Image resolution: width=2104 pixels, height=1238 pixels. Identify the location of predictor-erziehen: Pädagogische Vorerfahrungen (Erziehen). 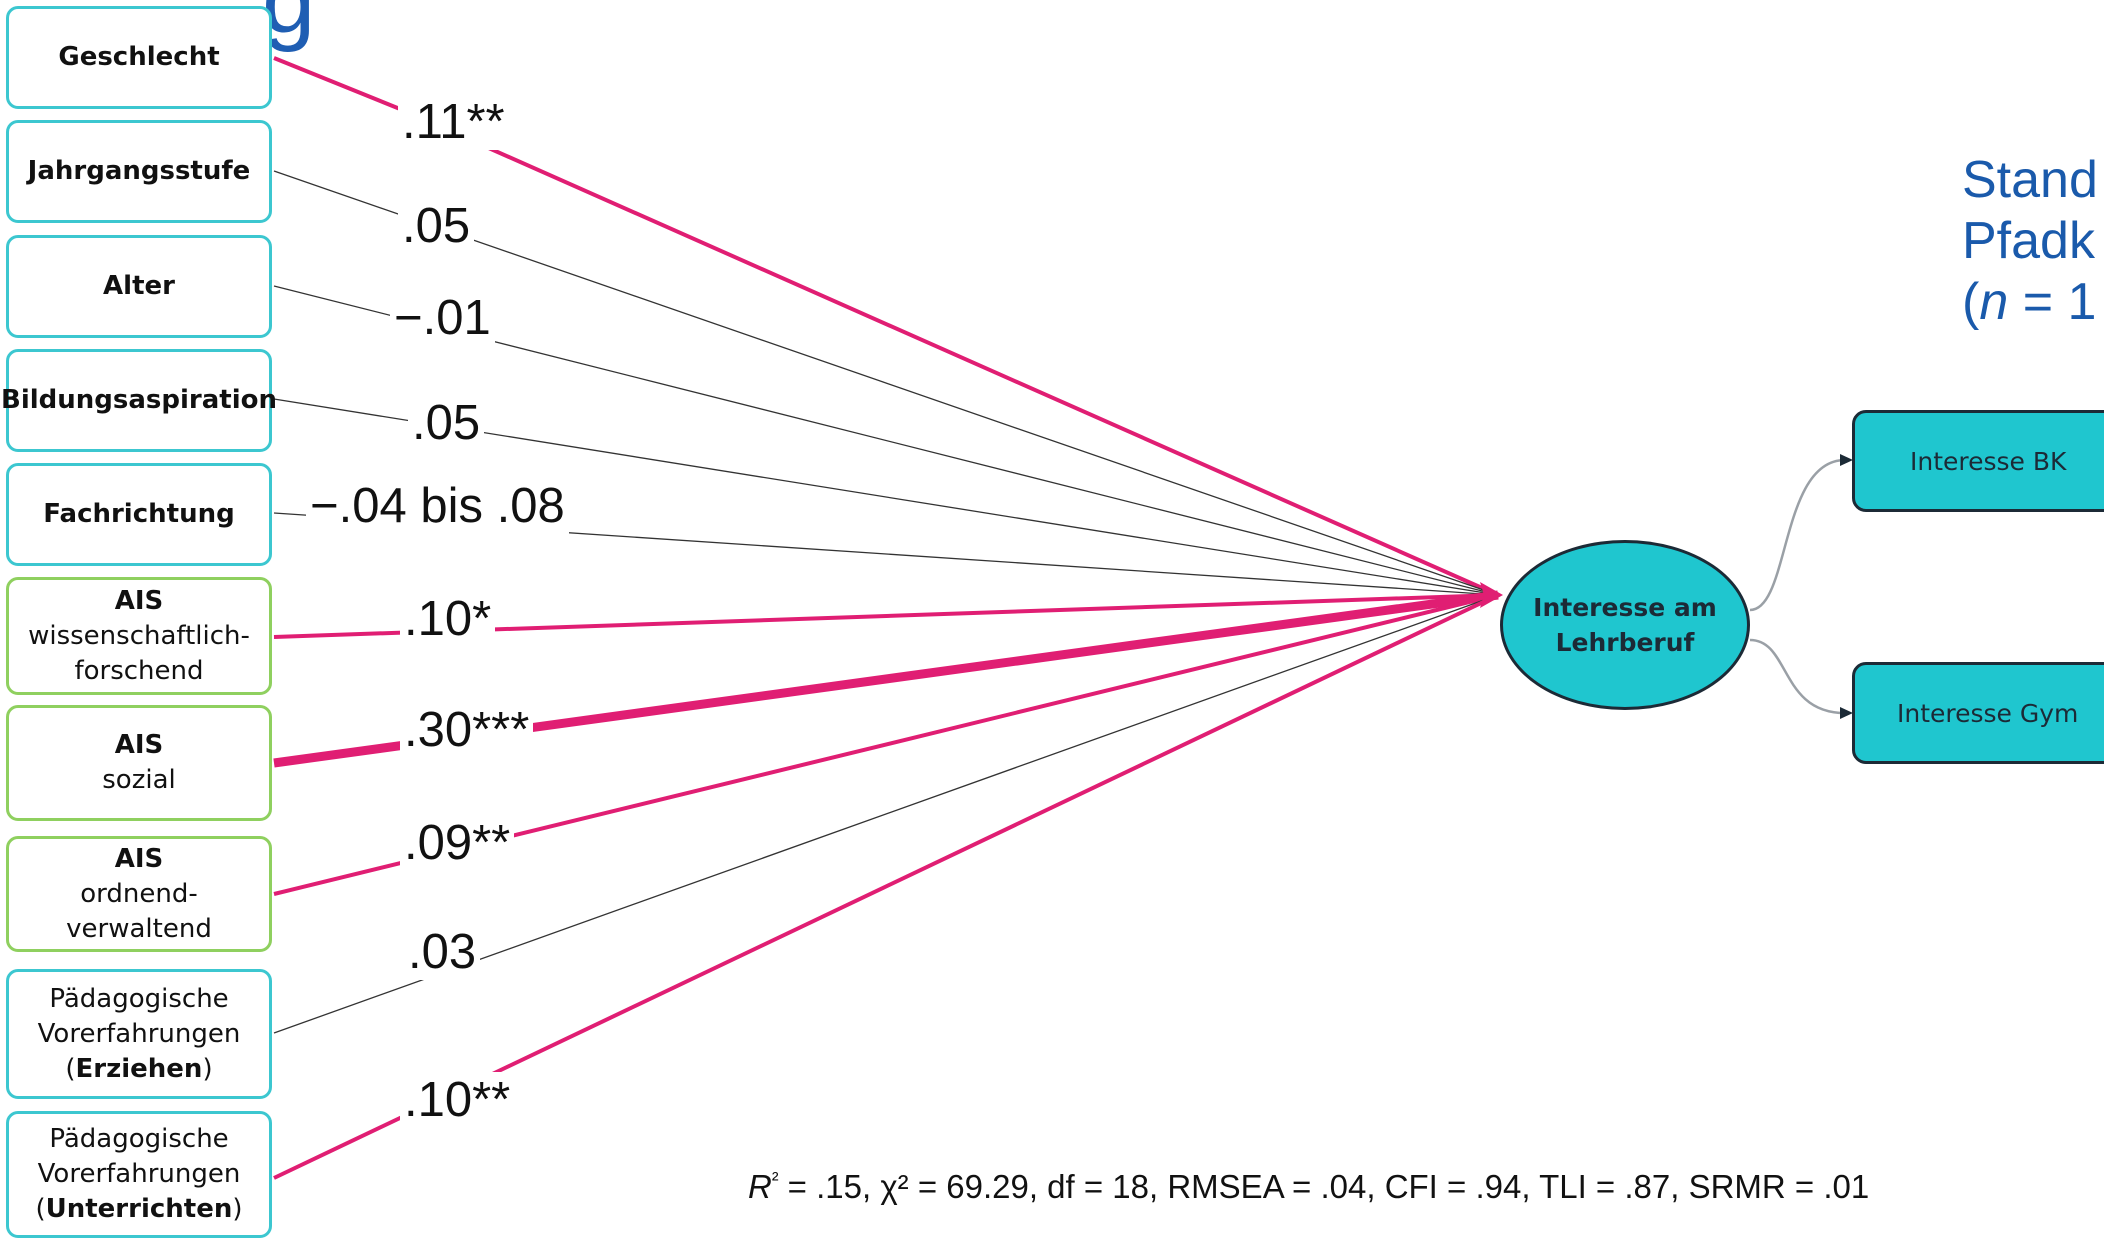
(139, 1034).